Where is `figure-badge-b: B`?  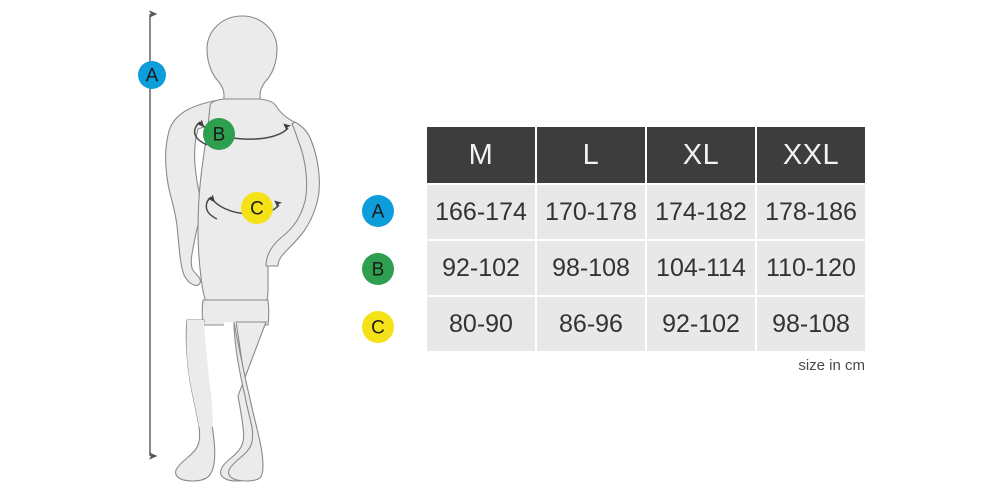 figure-badge-b: B is located at coordinates (219, 134).